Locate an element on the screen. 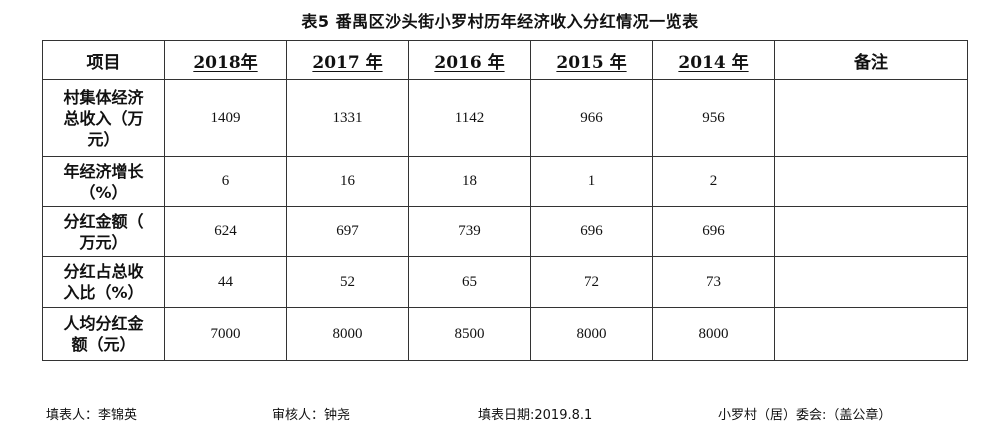  table-row: 分红金额（ 万元） 624 697 739 696 696 is located at coordinates (505, 231).